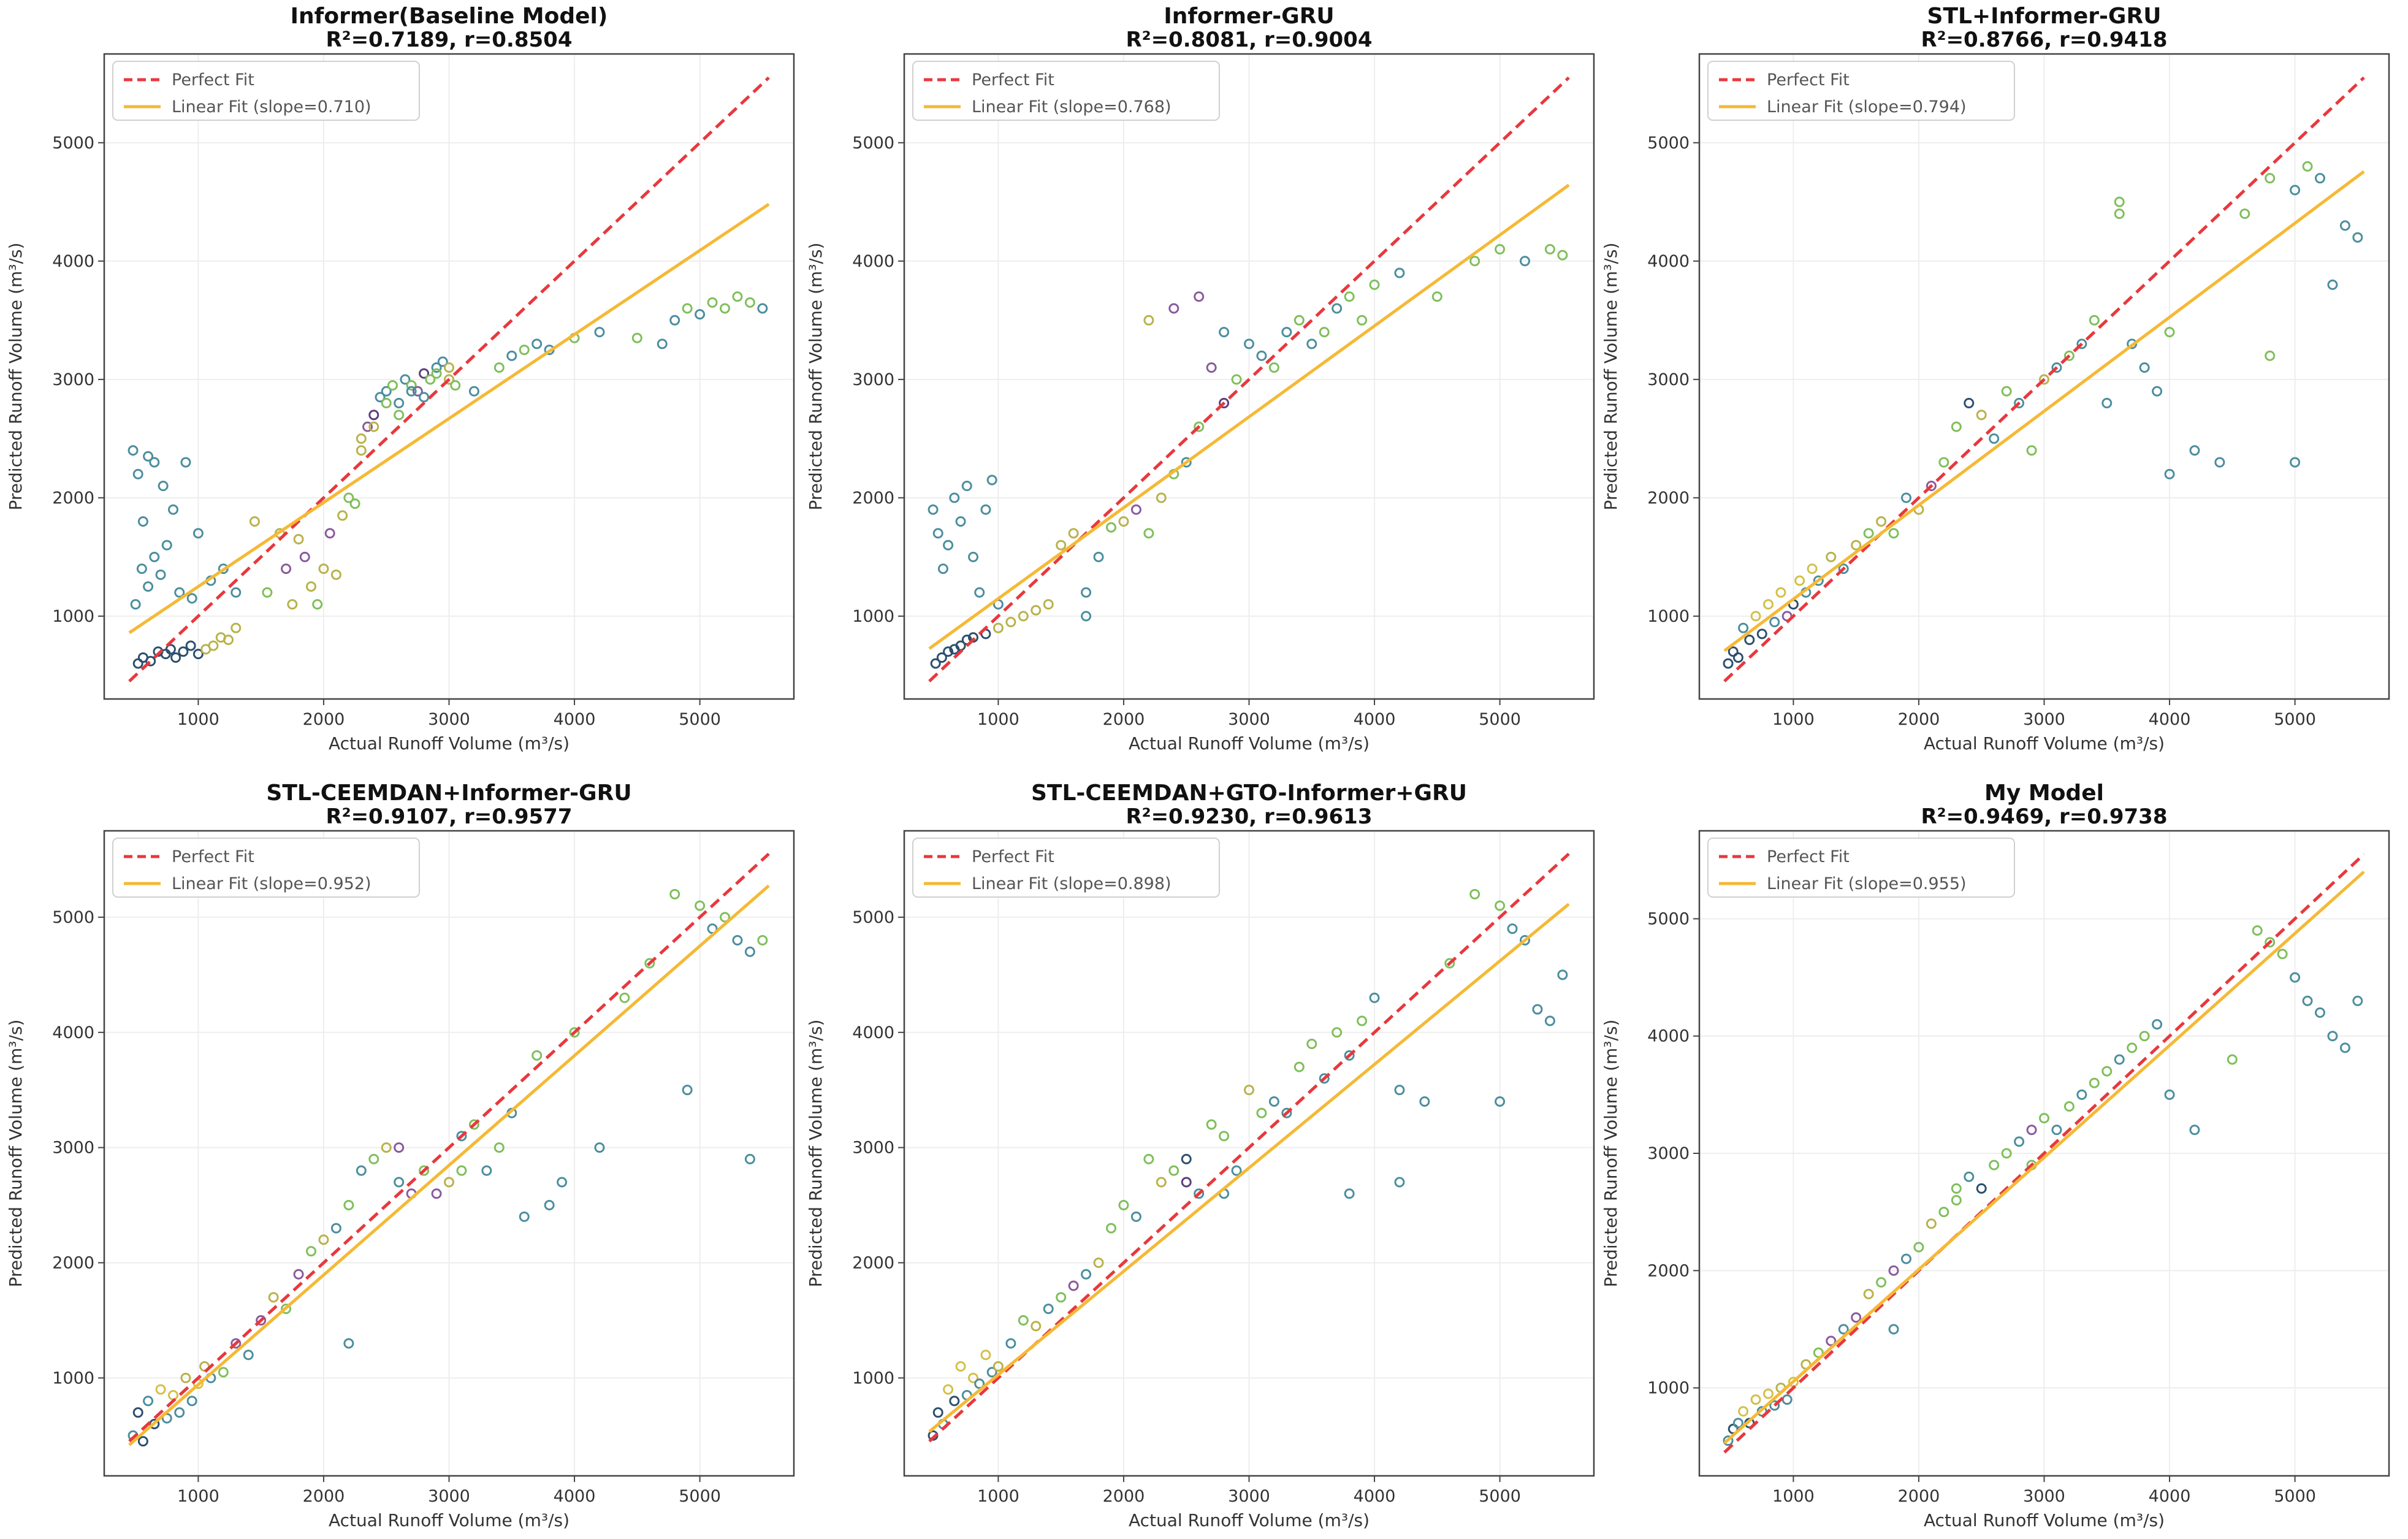 The image size is (2408, 1539). What do you see at coordinates (1611, 377) in the screenshot?
I see `y-axis-label: Predicted Runoff Volume (m³/s)` at bounding box center [1611, 377].